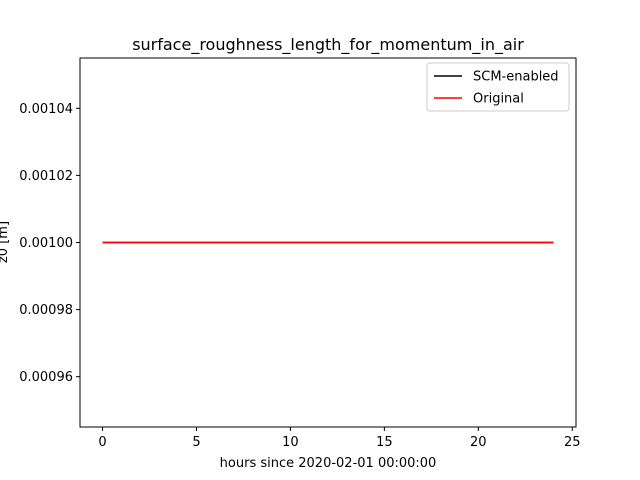 Image resolution: width=640 pixels, height=480 pixels. What do you see at coordinates (196, 442) in the screenshot?
I see `x-tick-label: 5` at bounding box center [196, 442].